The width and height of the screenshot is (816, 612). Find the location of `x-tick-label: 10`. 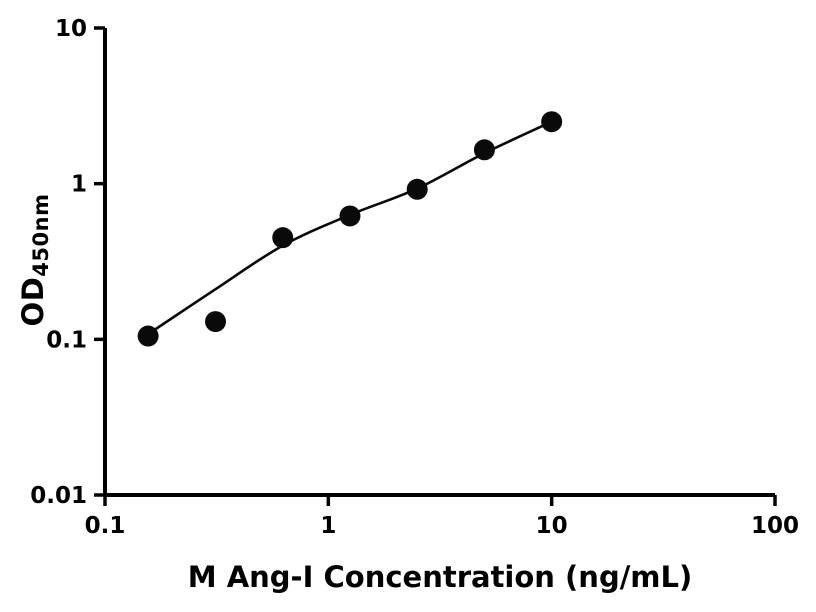

x-tick-label: 10 is located at coordinates (552, 526).